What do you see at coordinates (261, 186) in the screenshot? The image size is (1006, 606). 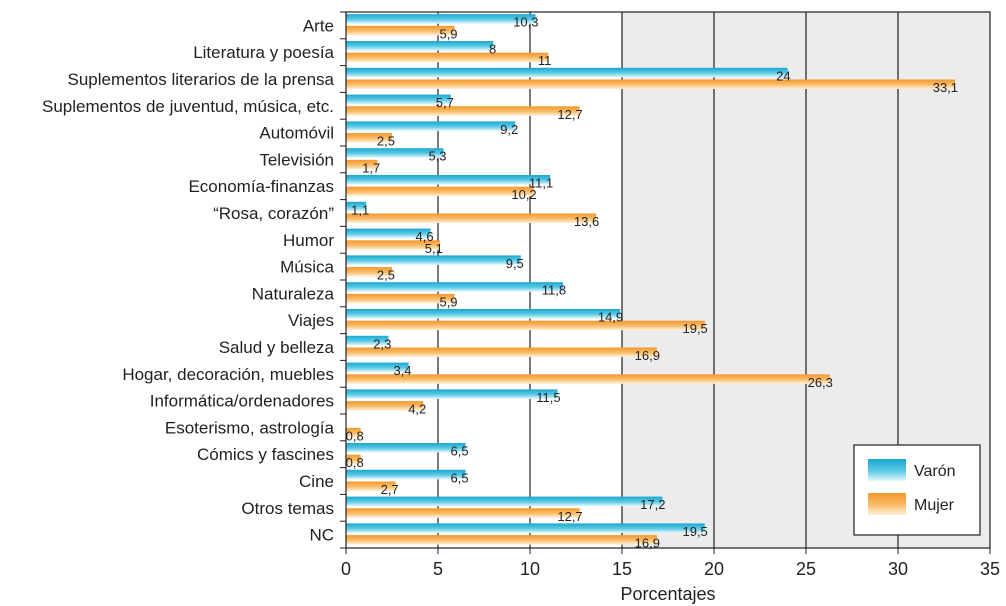 I see `category-label: Economía-finanzas` at bounding box center [261, 186].